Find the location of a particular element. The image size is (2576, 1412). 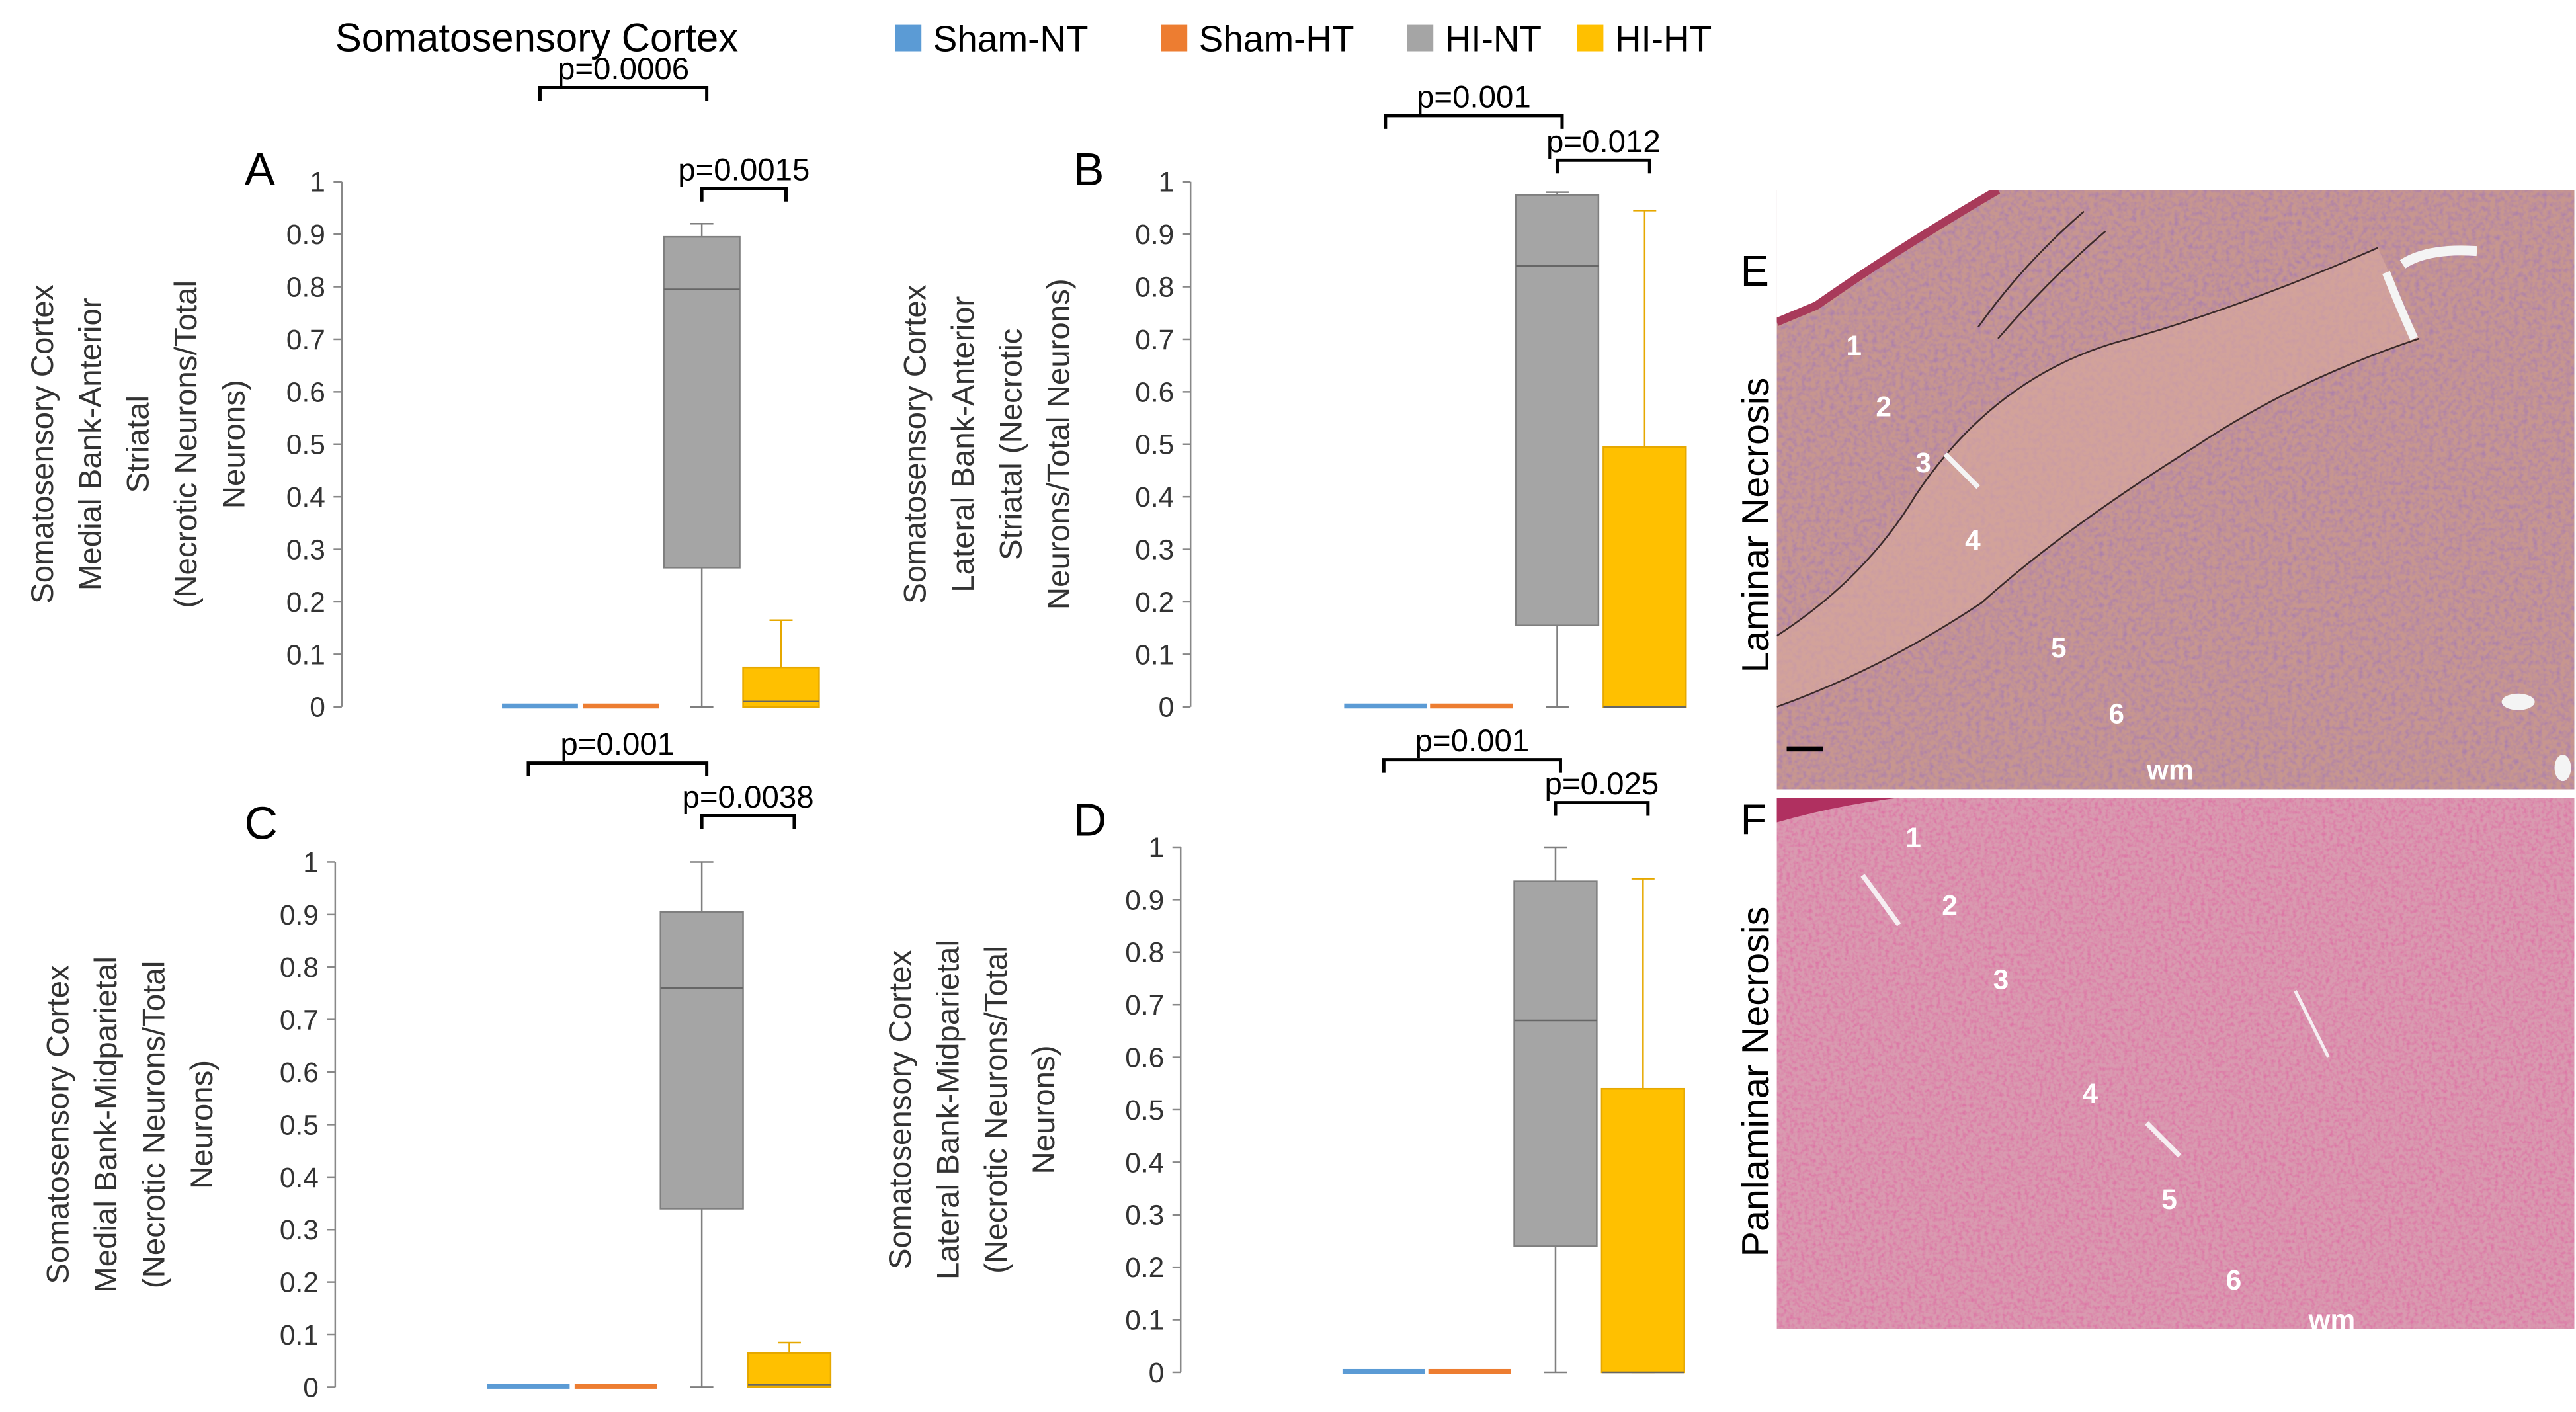

p-value-label: p=0.025 is located at coordinates (1602, 784).